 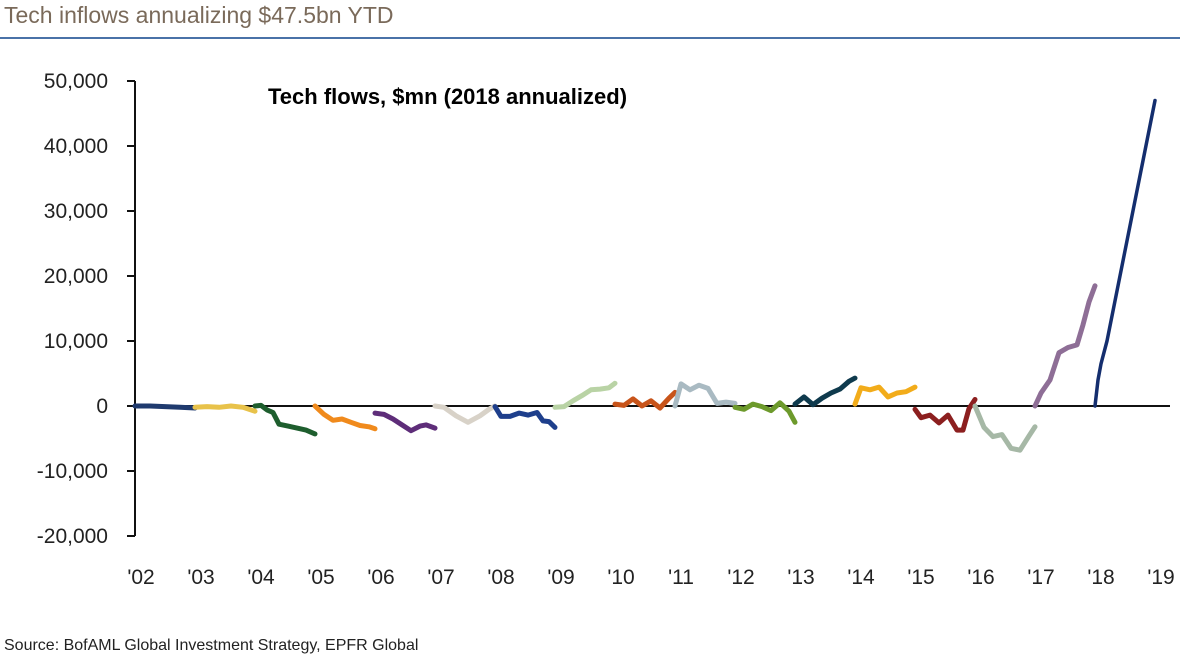 What do you see at coordinates (705, 395) in the screenshot?
I see `series-line-2011` at bounding box center [705, 395].